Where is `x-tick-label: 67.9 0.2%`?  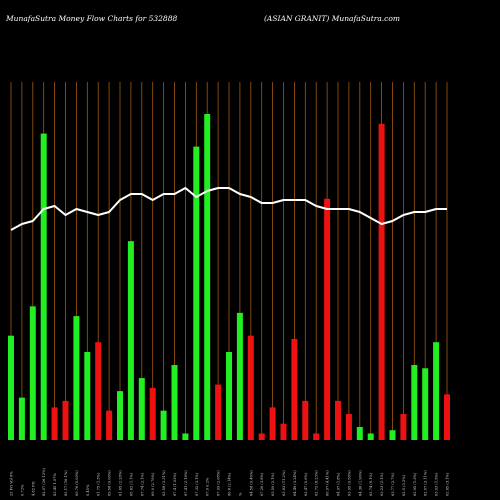
x-tick-label: 67.9 0.2% is located at coordinates (208, 486).